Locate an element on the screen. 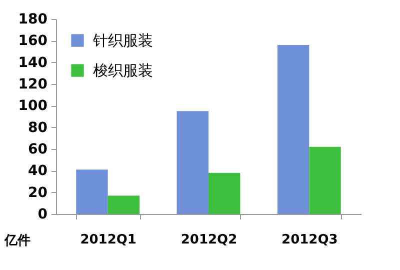 This screenshot has width=400, height=270. y-tick-label: 40 is located at coordinates (38, 171).